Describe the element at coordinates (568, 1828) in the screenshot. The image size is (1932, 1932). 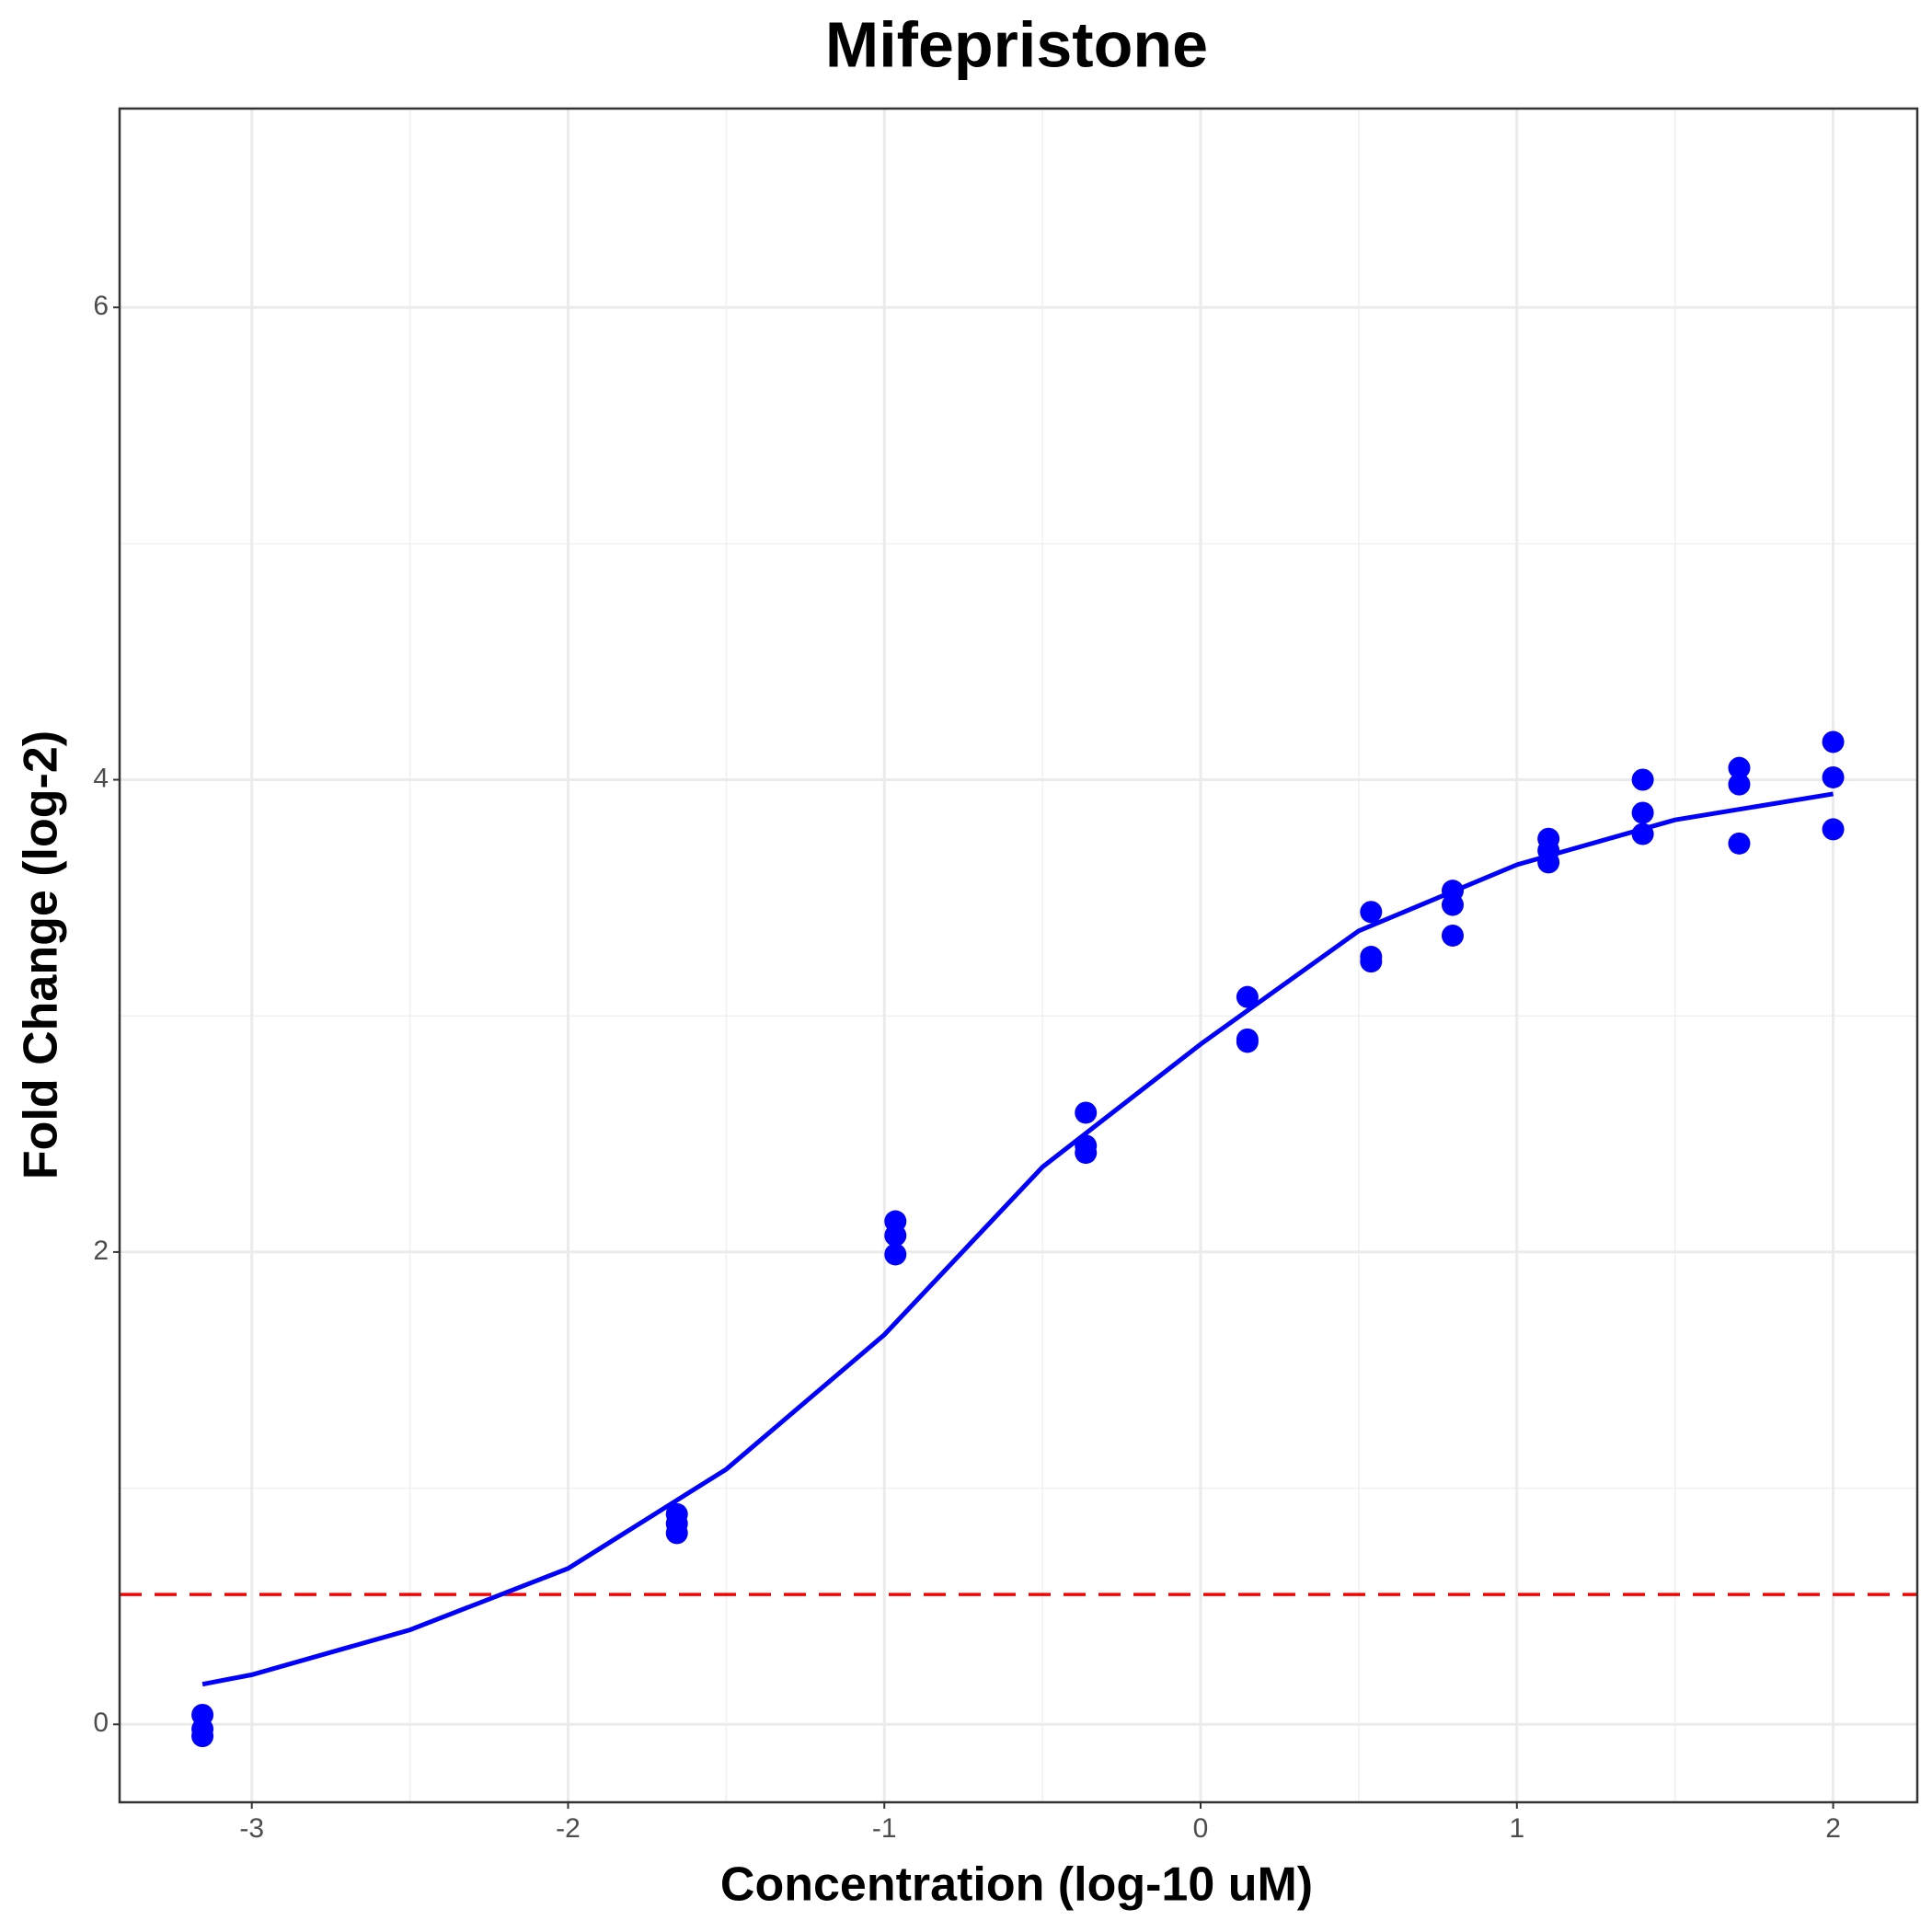
I see `x-tick-label: -2` at that location.